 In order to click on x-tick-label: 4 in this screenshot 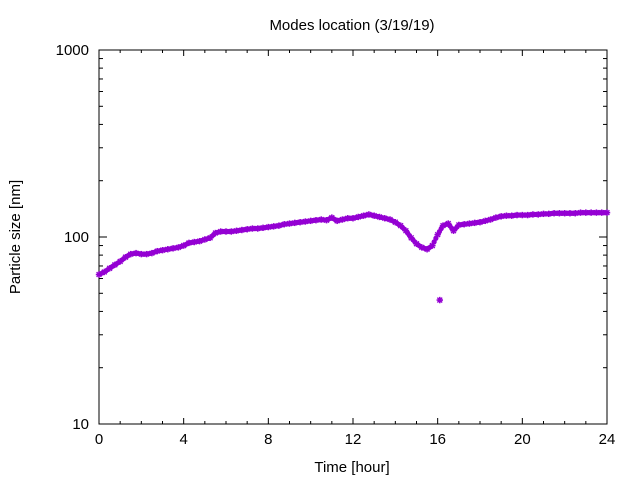, I will do `click(183, 439)`.